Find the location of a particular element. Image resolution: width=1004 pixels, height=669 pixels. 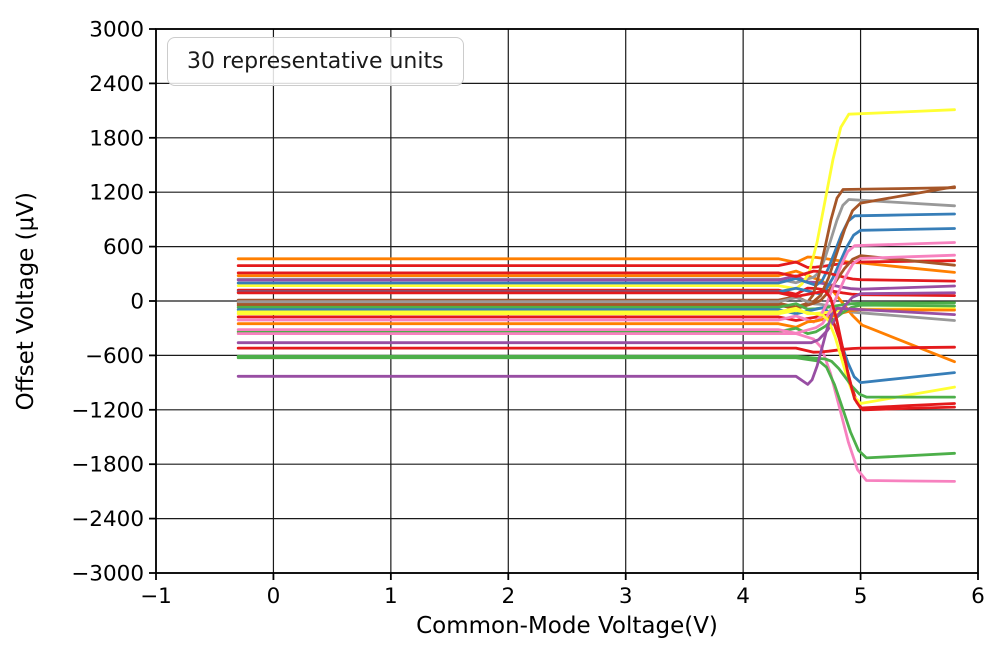

x-tick-label: 6 is located at coordinates (978, 596).